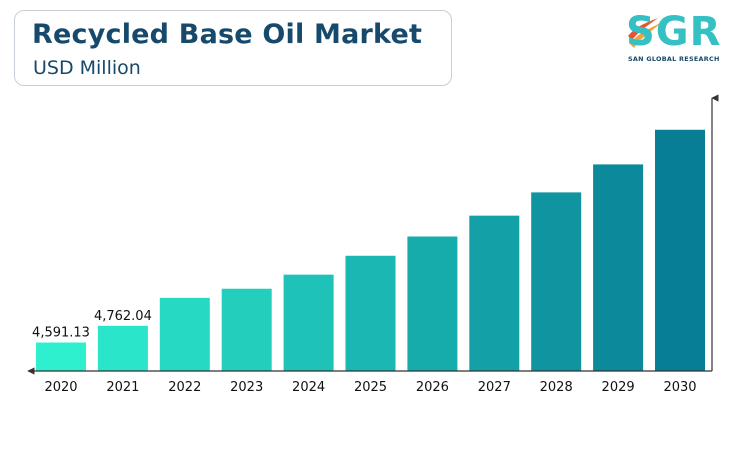 The height and width of the screenshot is (450, 735). I want to click on x-tick-label-2029: 2029, so click(618, 387).